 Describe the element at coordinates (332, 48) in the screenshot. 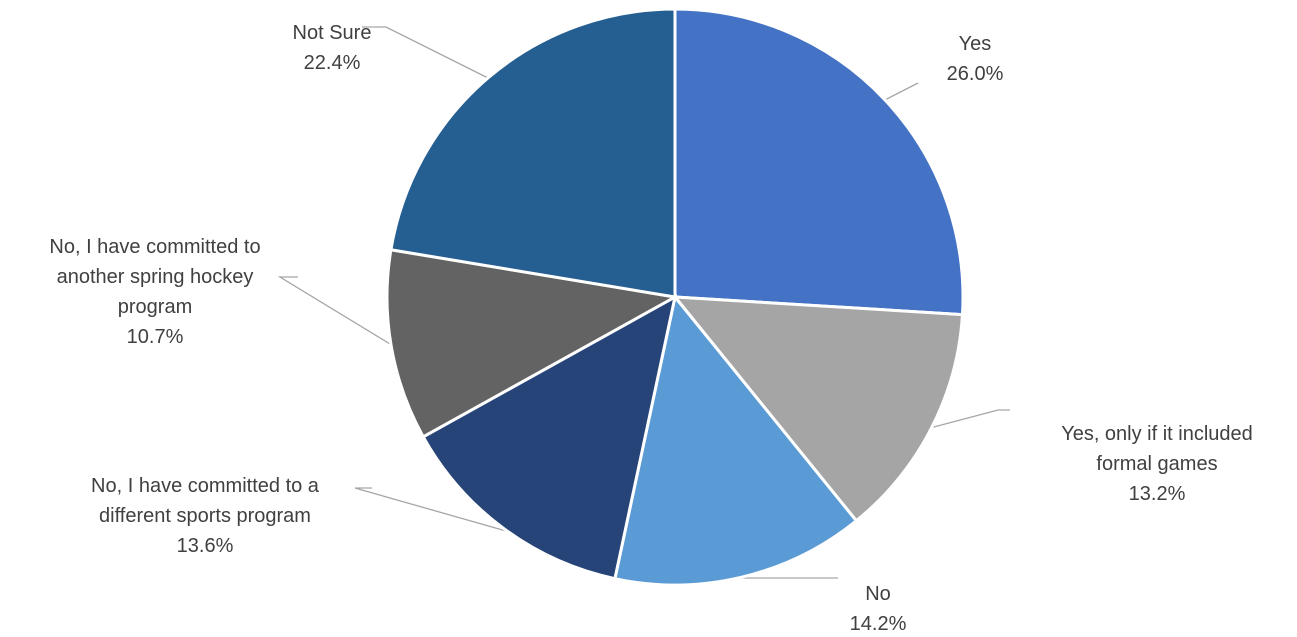

I see `data-label-5: Not Sure 22.4%` at that location.